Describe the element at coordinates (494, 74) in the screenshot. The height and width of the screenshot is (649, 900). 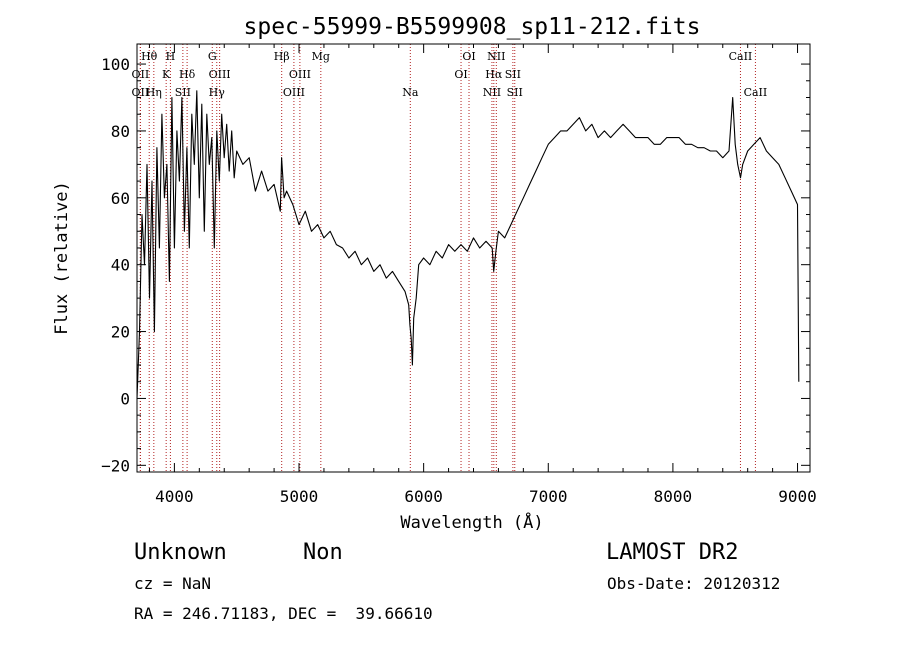
I see `marker-label-19: Hα` at that location.